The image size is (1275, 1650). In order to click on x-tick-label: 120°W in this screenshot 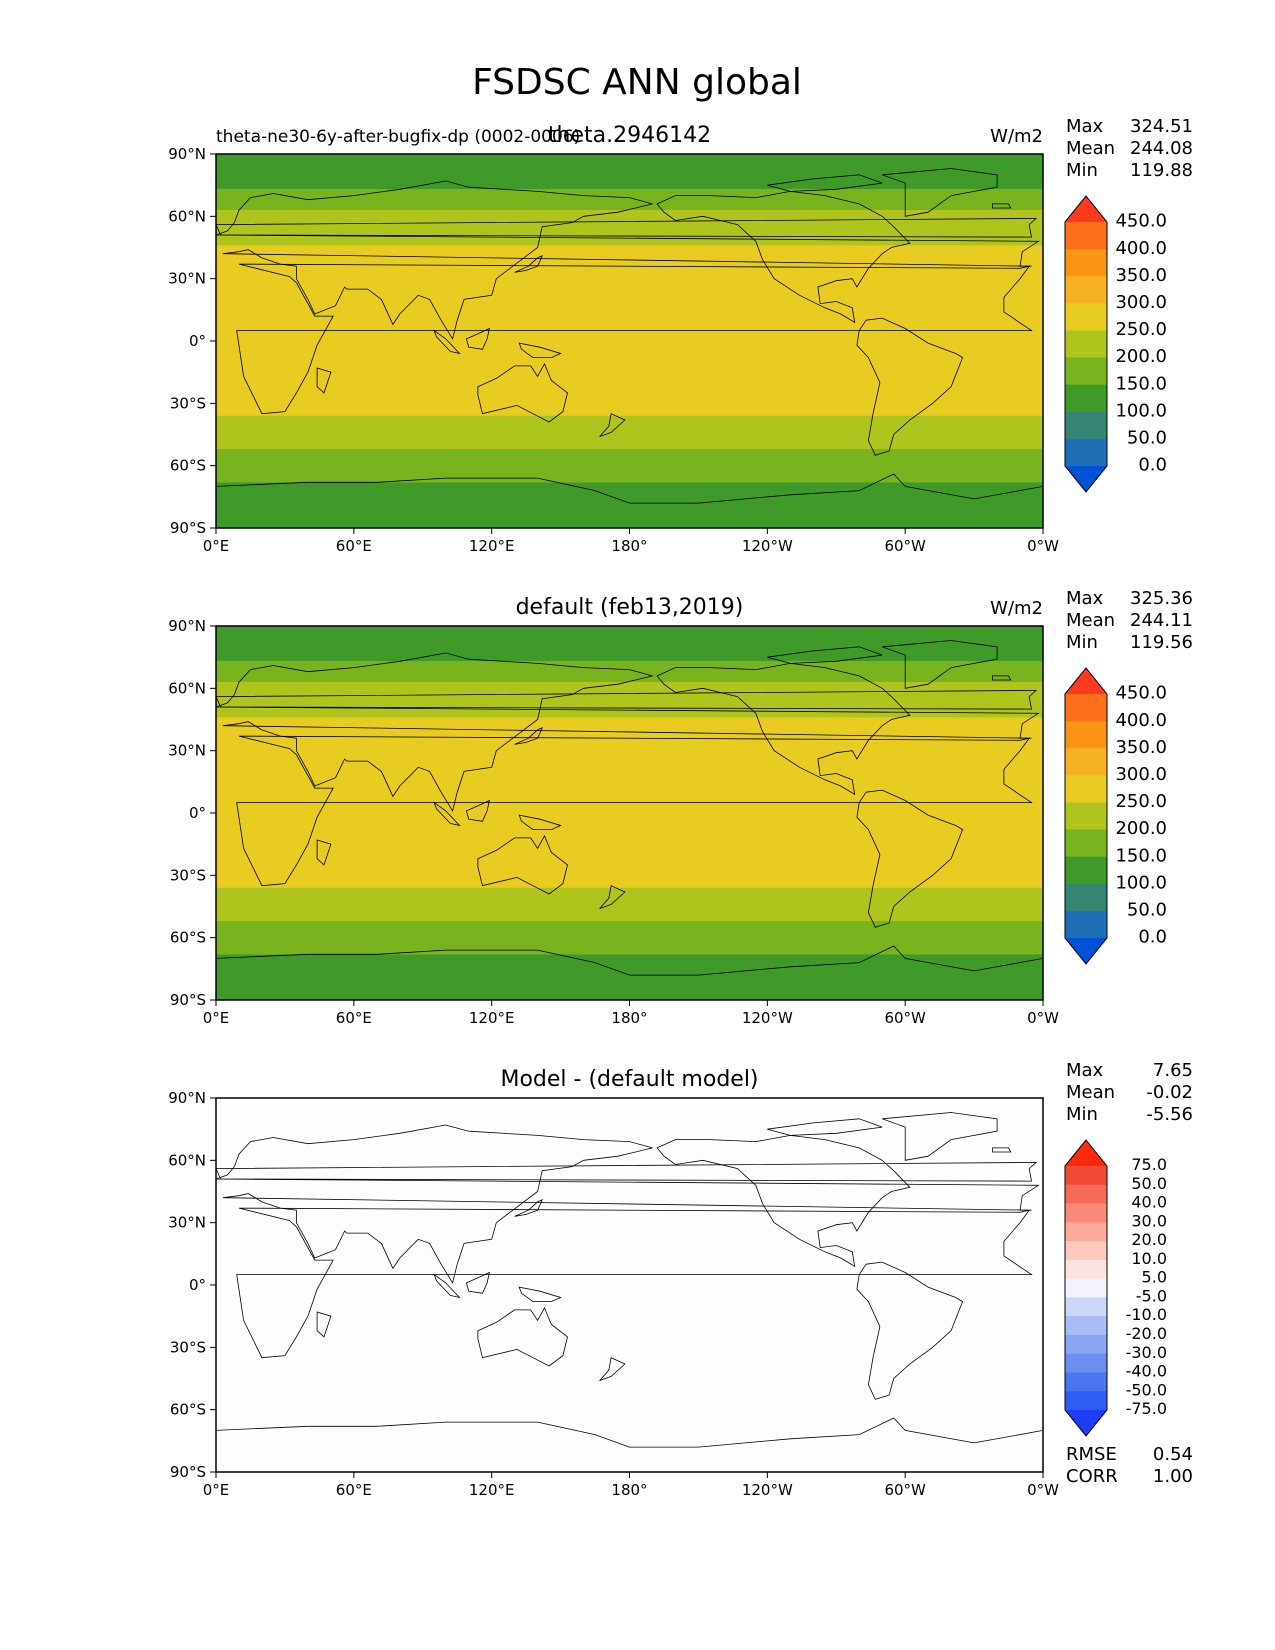, I will do `click(767, 1490)`.